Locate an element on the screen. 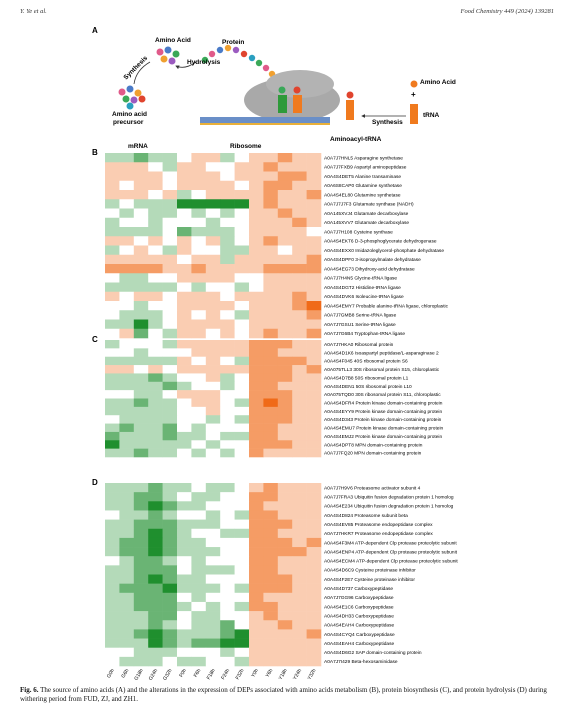 This screenshot has width=574, height=719. journal-ref: Food Chemistry 449 (2024) 139281 is located at coordinates (507, 11).